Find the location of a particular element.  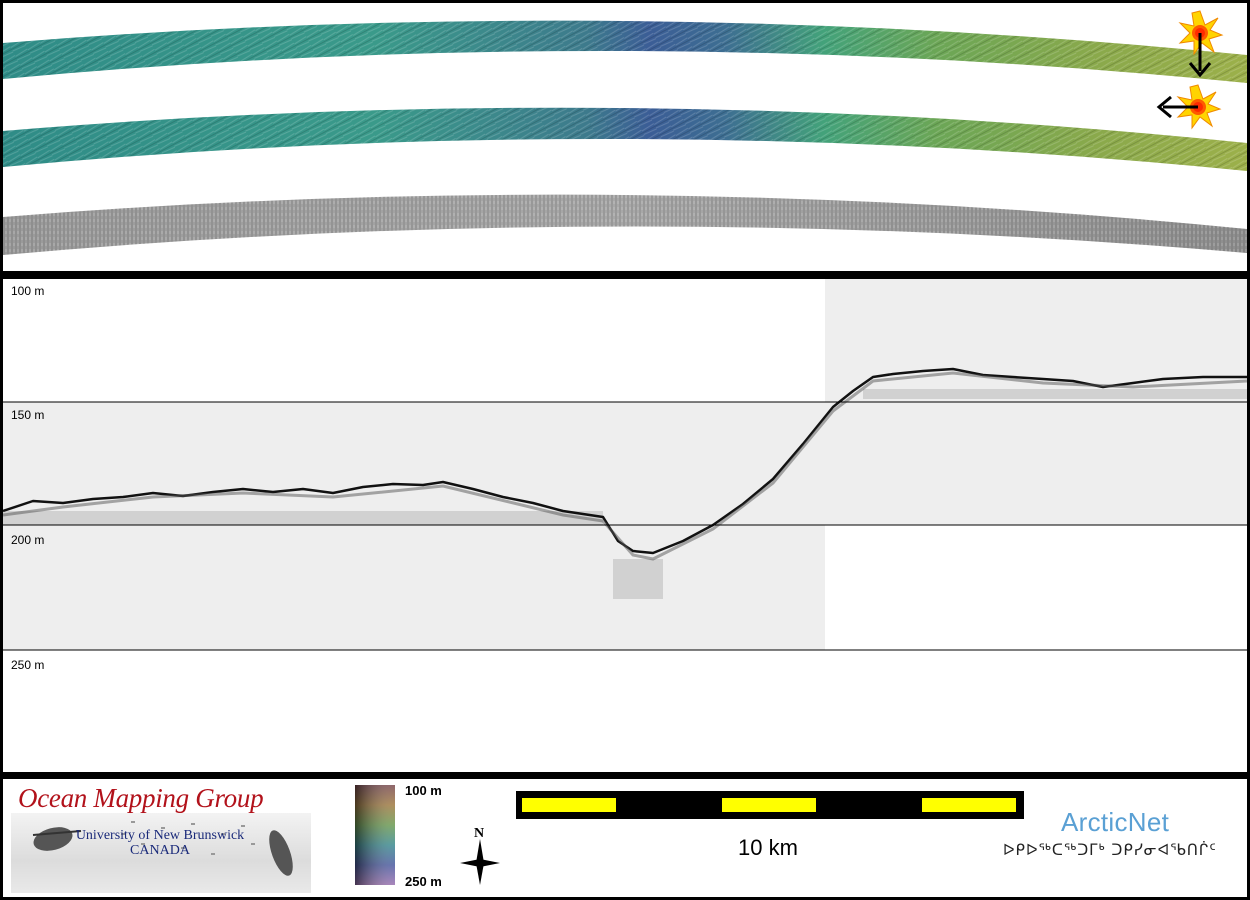

omg-logo-background is located at coordinates (161, 853).